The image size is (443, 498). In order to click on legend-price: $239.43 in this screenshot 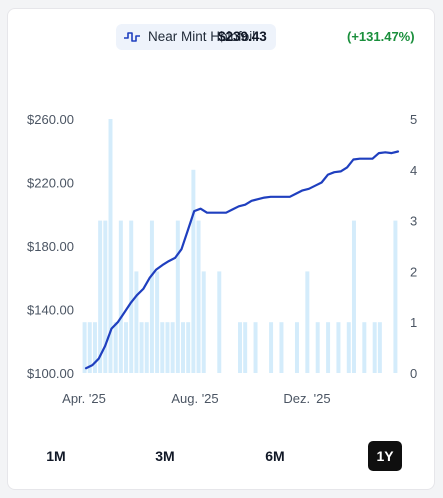, I will do `click(242, 36)`.